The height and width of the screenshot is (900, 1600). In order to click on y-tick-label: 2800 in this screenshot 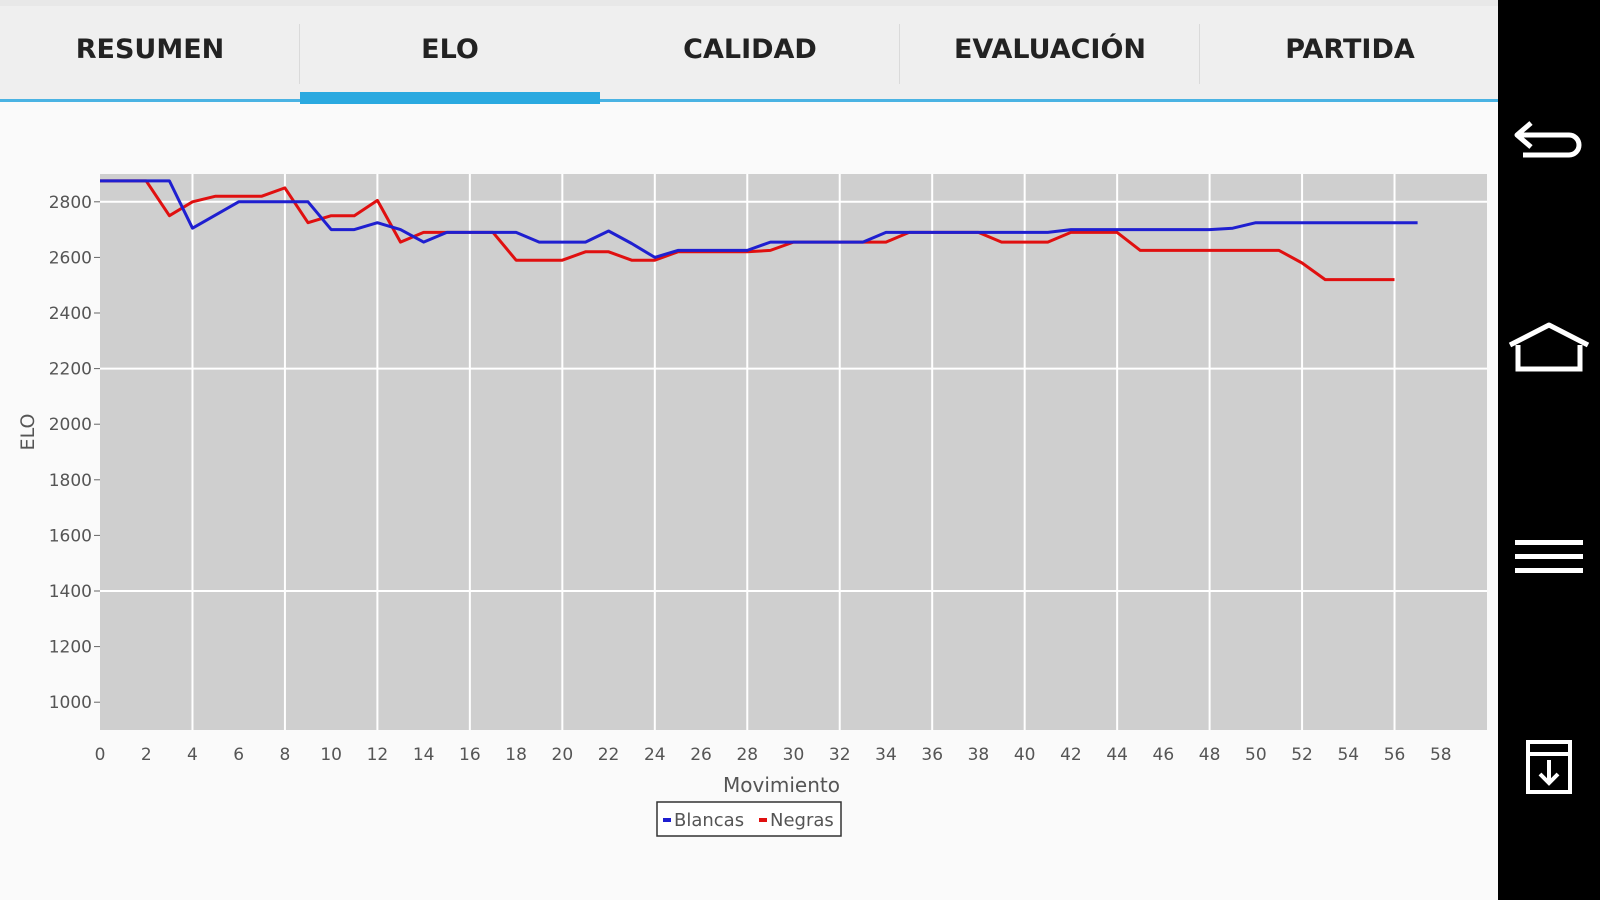, I will do `click(70, 203)`.